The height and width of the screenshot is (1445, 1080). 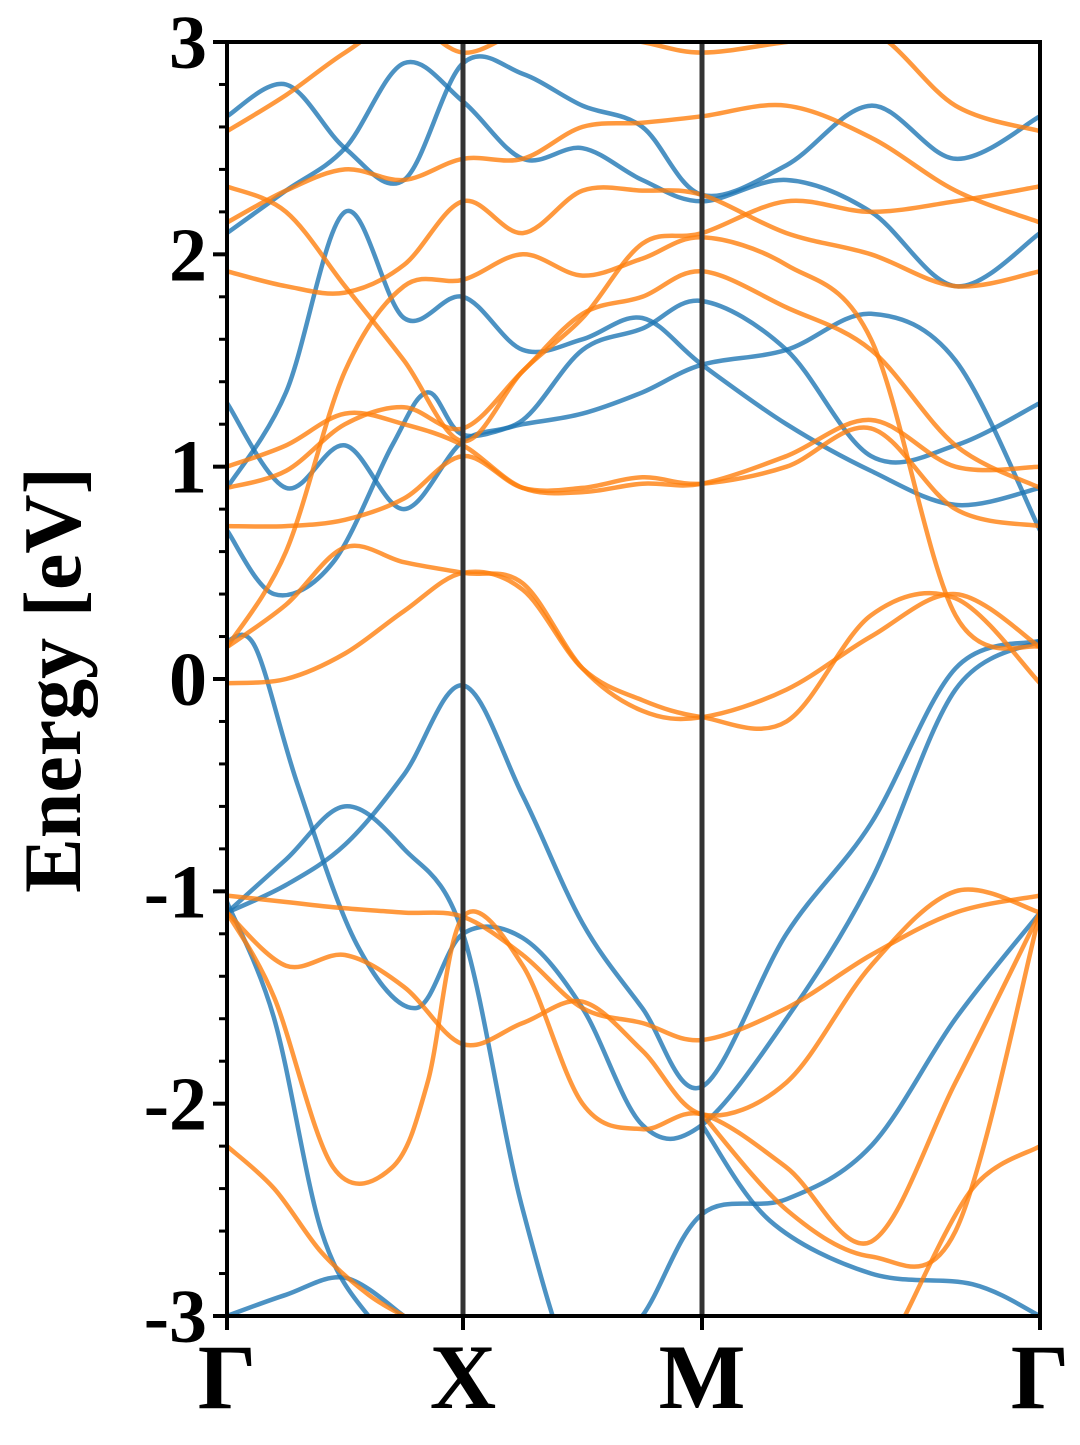 I want to click on y-tick-label: 3, so click(x=188, y=43).